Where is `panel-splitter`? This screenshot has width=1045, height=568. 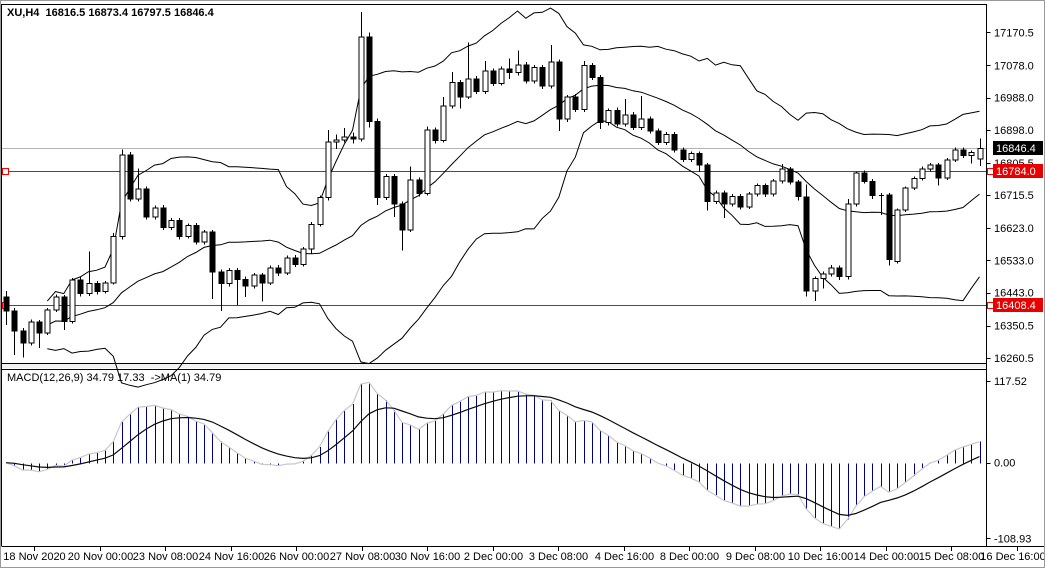
panel-splitter is located at coordinates (494, 366).